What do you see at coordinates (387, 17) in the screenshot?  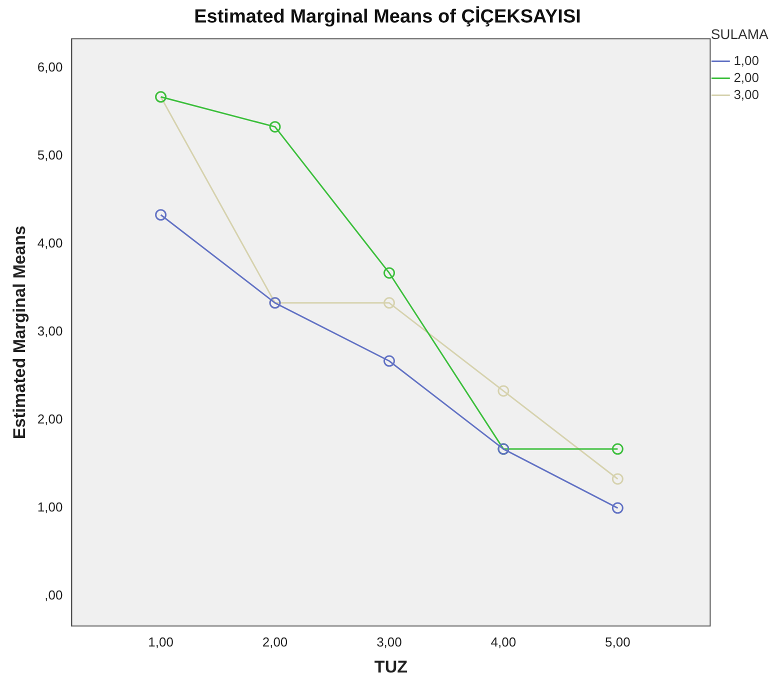 I see `chart-title: Estimated Marginal Means of ÇİÇEKSAYISI` at bounding box center [387, 17].